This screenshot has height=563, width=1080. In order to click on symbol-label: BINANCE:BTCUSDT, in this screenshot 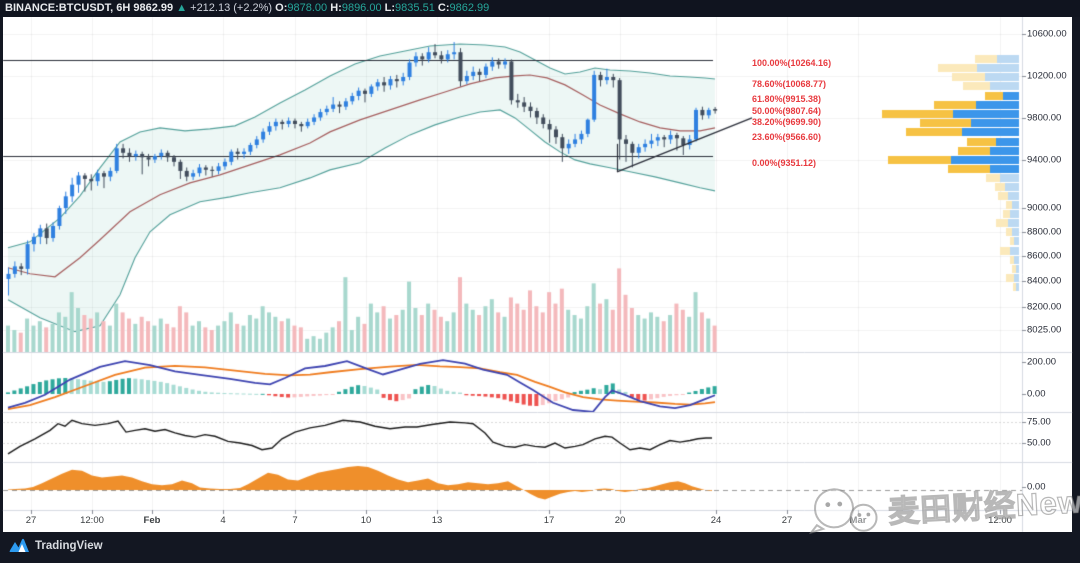, I will do `click(59, 8)`.